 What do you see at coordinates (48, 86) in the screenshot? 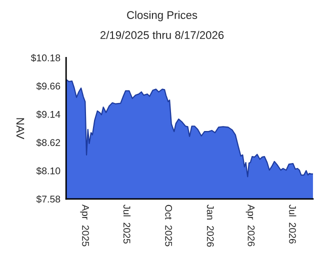
I see `y-tick-label: $9.66` at bounding box center [48, 86].